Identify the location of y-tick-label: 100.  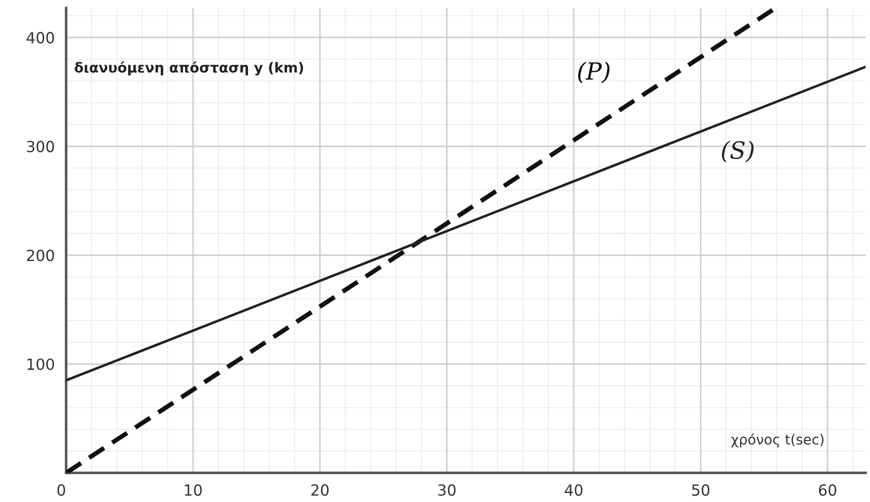
(41, 364).